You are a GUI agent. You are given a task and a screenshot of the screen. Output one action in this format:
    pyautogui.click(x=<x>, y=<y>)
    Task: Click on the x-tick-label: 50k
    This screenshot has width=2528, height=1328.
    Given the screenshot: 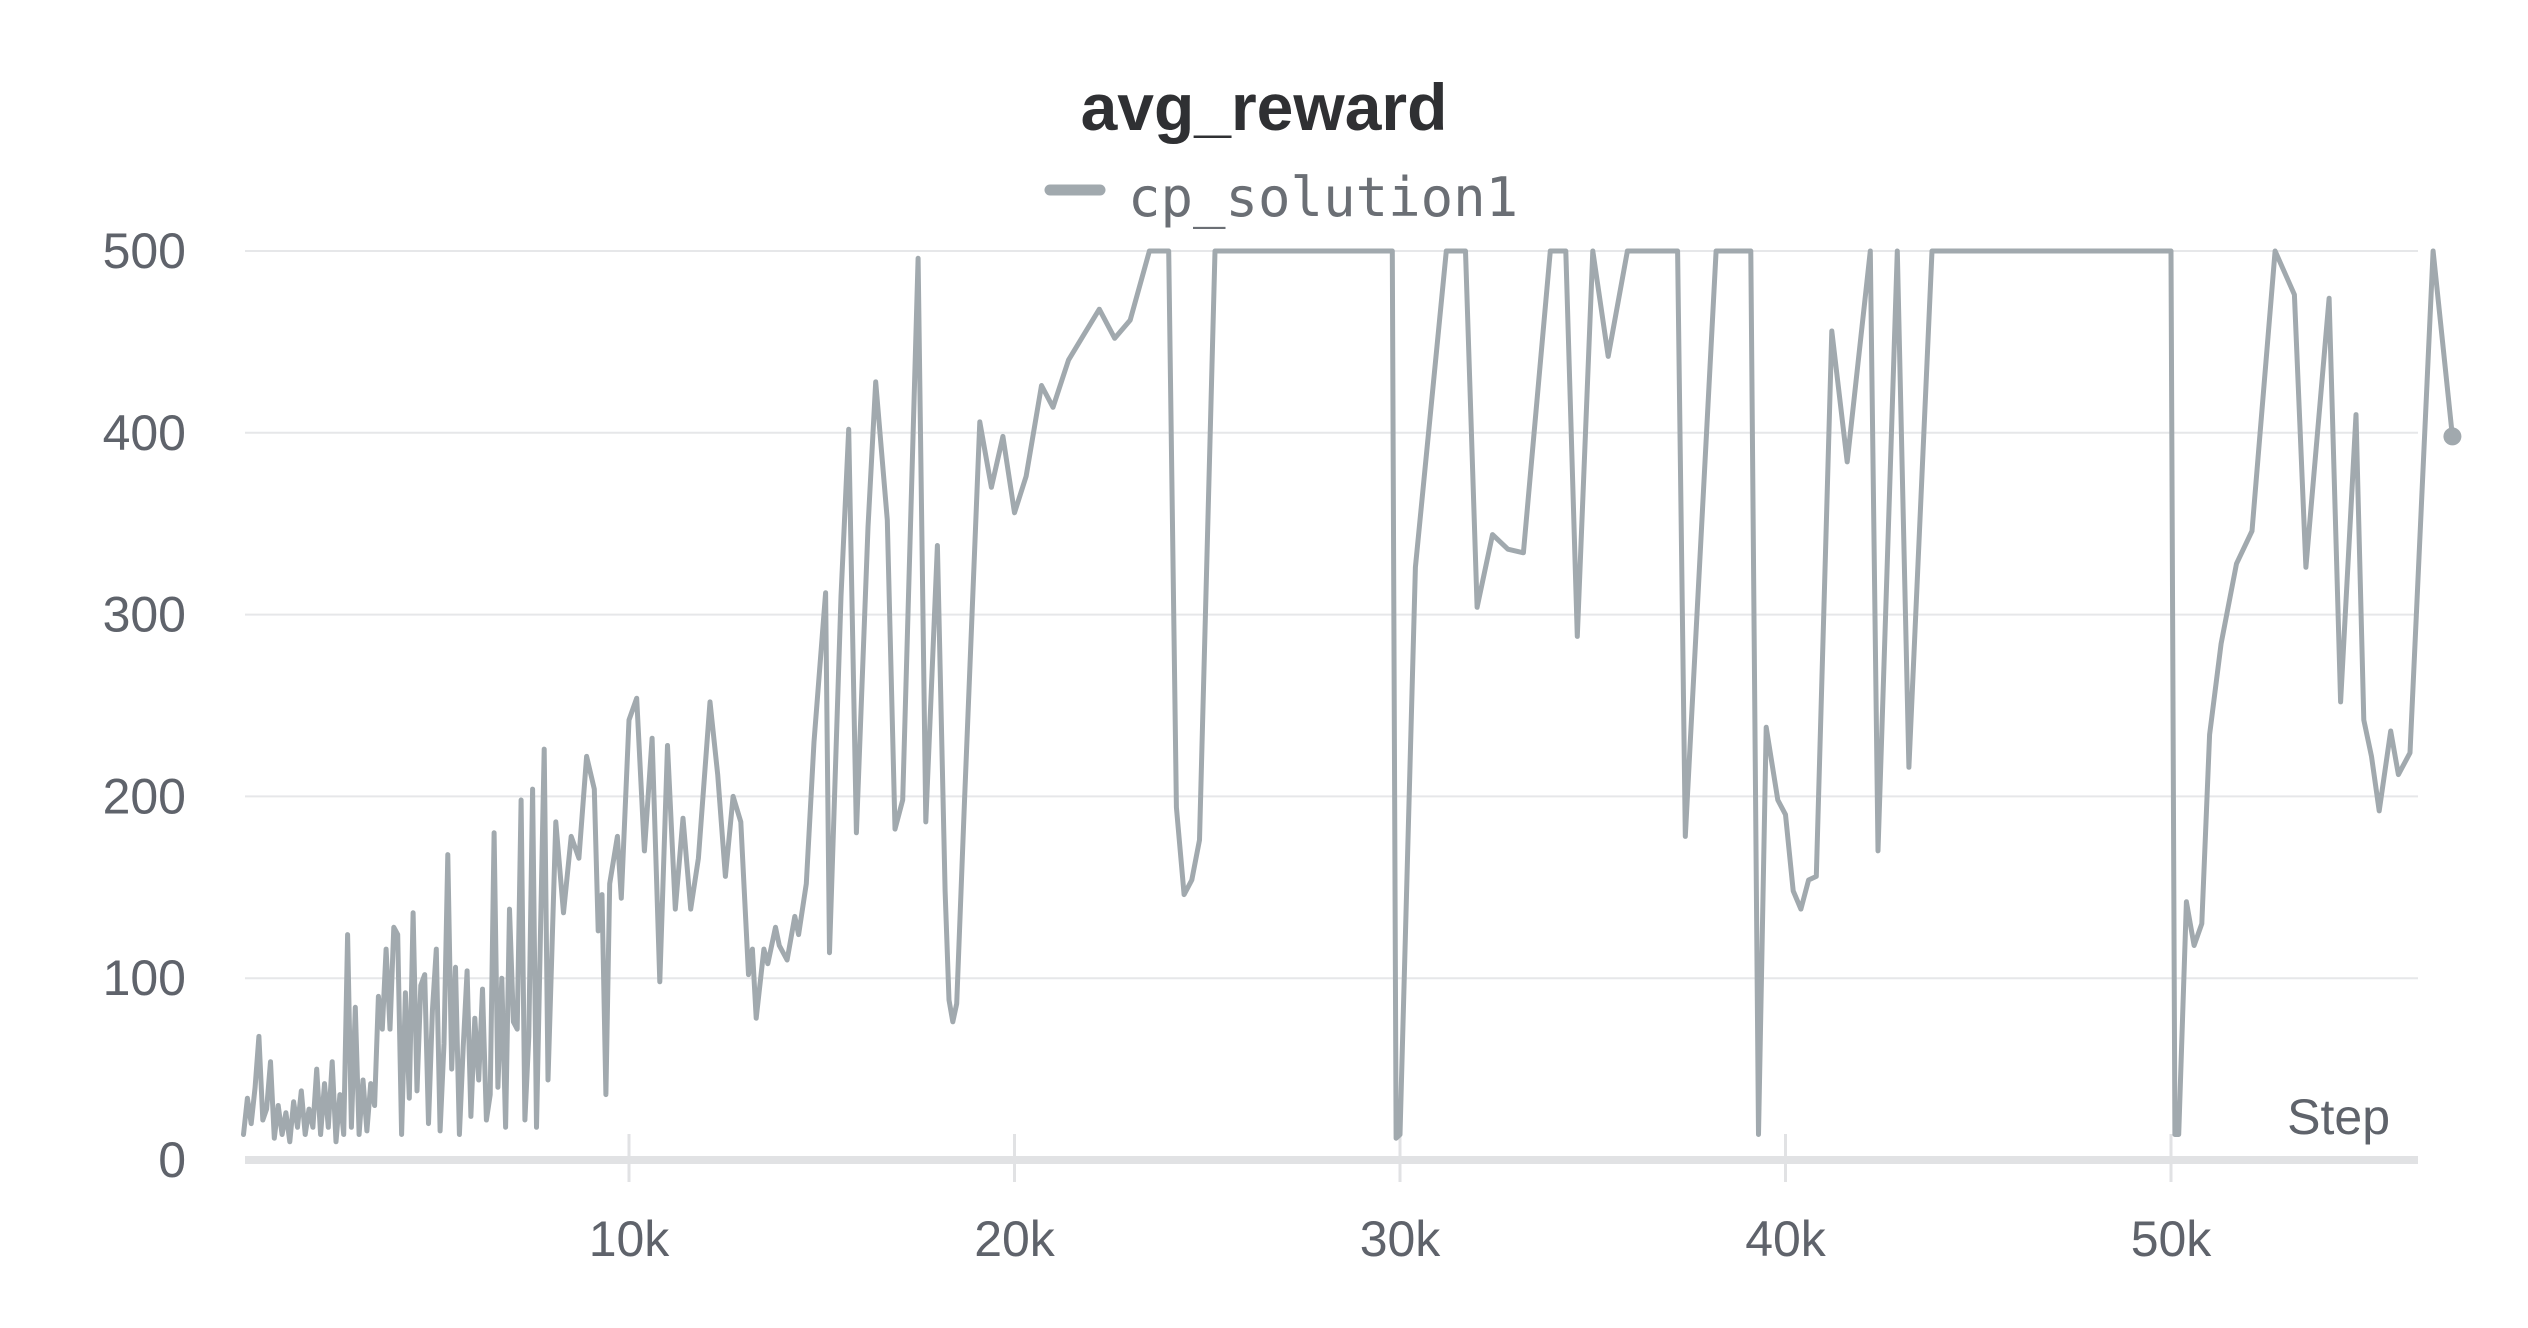 What is the action you would take?
    pyautogui.click(x=2172, y=1239)
    